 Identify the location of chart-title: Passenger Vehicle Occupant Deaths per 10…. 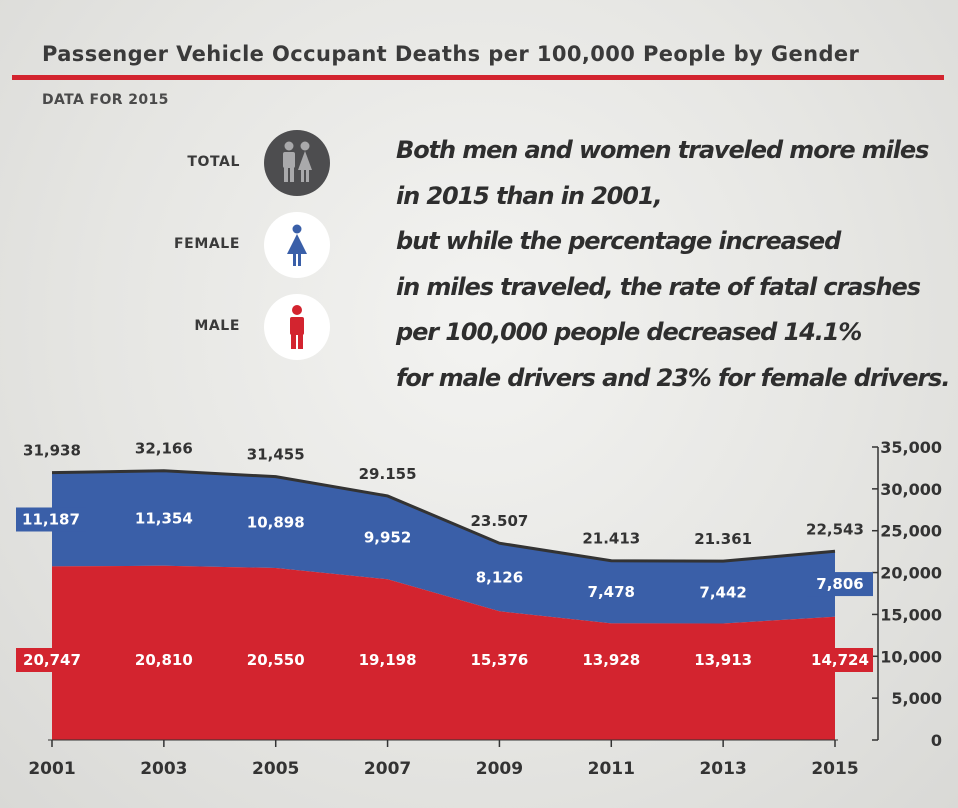
(451, 54).